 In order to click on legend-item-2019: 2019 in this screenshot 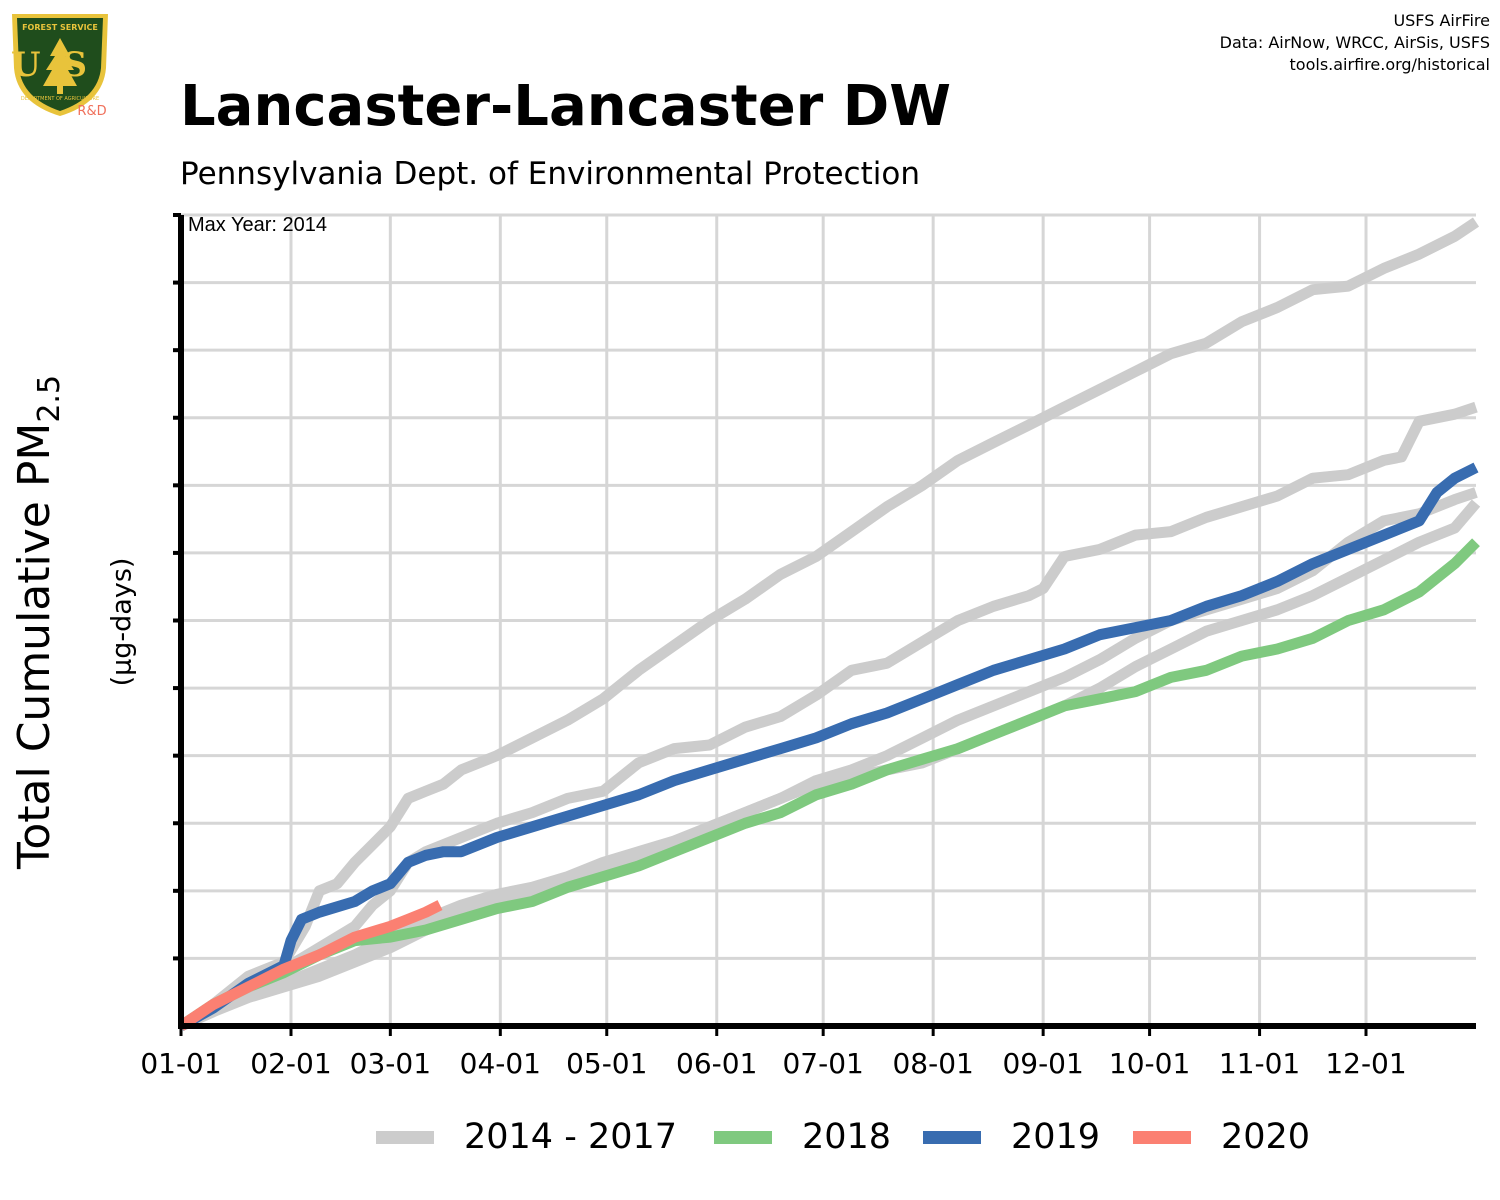, I will do `click(1011, 1137)`.